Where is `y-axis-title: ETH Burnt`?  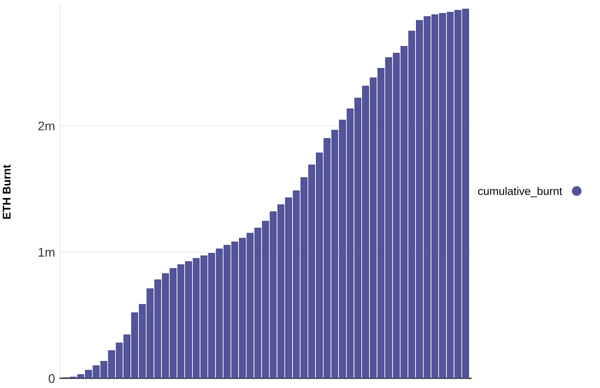 y-axis-title: ETH Burnt is located at coordinates (6, 191).